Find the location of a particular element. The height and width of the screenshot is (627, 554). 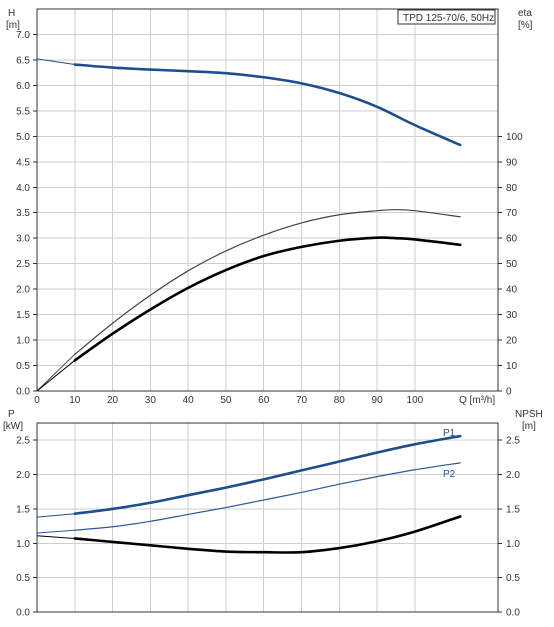

x-tick-label: 50 is located at coordinates (226, 400).